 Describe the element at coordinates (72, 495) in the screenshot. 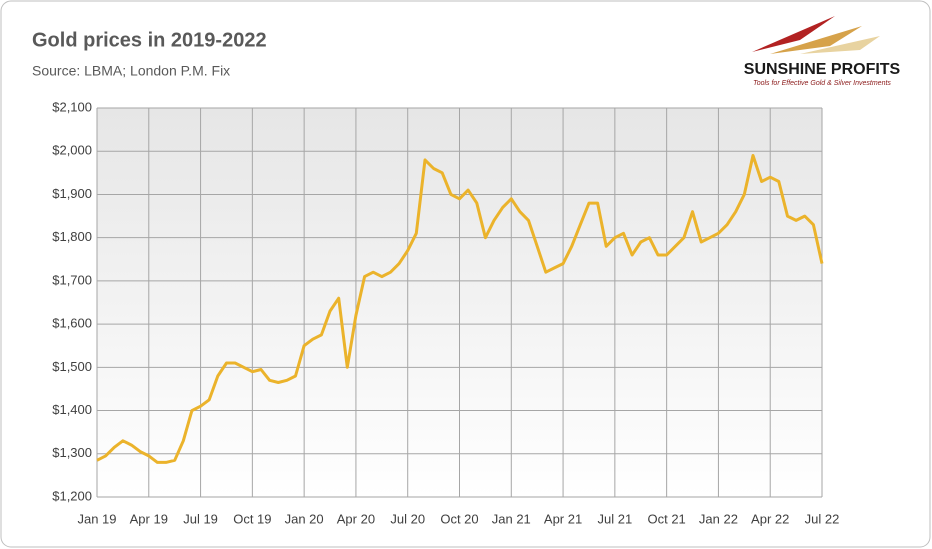

I see `y-tick-label: $1,200` at that location.